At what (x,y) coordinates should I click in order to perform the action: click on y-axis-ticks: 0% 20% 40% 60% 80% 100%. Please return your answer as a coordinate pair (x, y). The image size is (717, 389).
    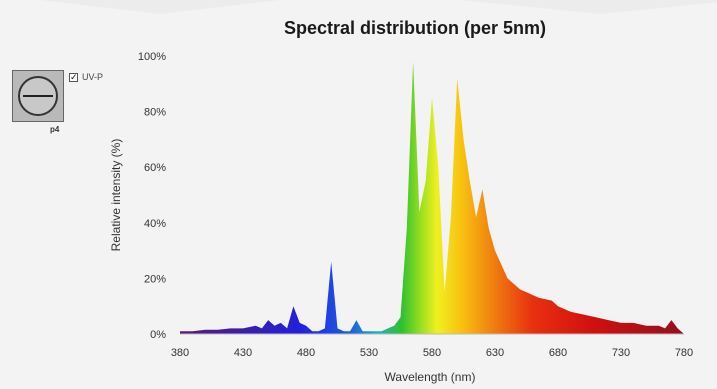
    Looking at the image, I should click on (152, 196).